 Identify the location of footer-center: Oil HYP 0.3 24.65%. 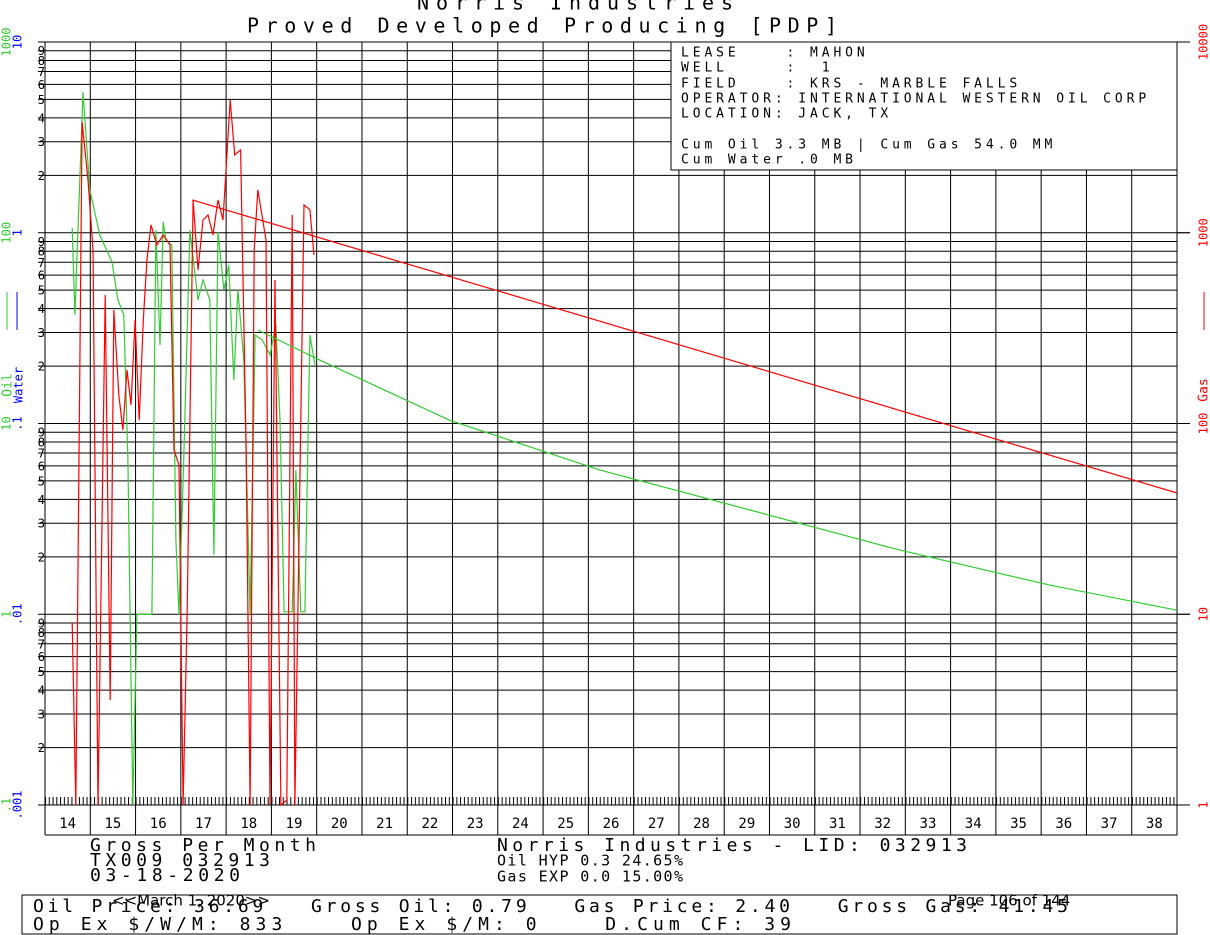
(590, 861).